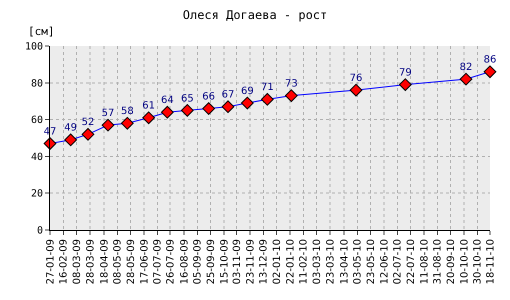  Describe the element at coordinates (41, 31) in the screenshot. I see `y-axis-title: [см]` at that location.